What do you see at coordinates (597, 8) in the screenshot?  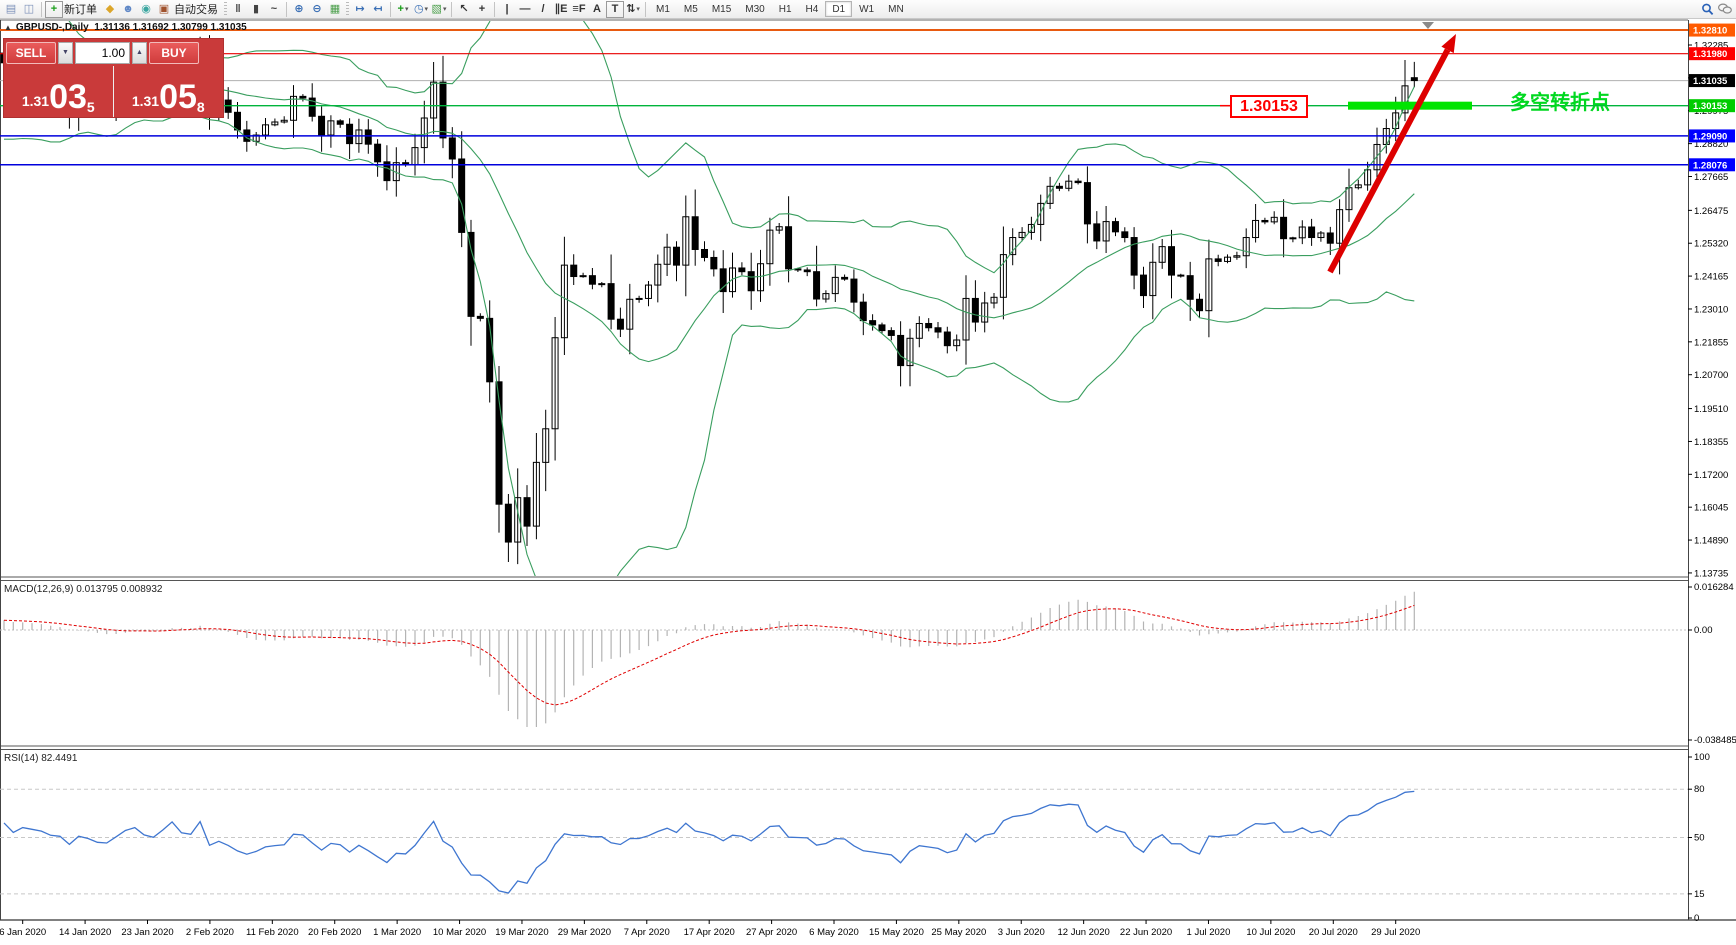 I see `text-icon: A` at bounding box center [597, 8].